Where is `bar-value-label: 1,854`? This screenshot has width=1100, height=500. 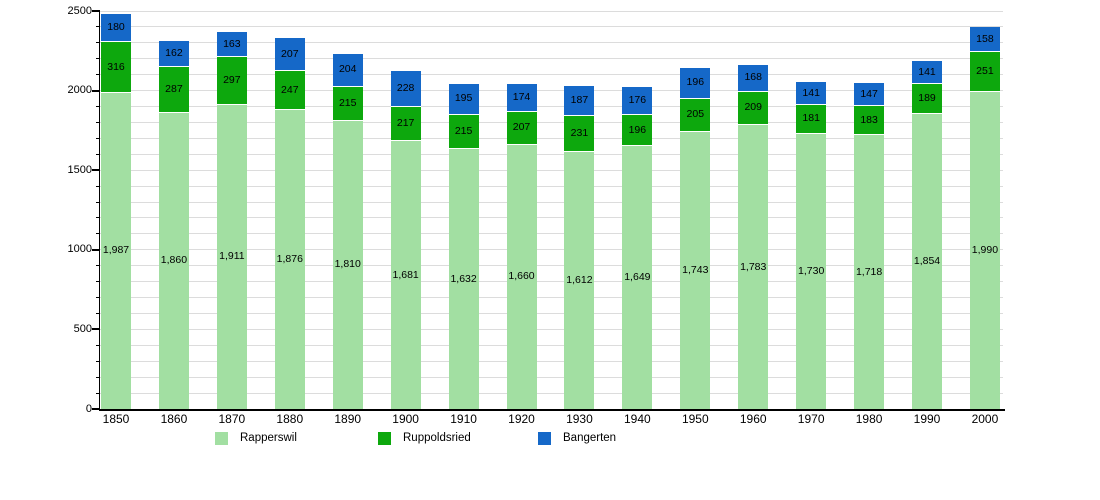
bar-value-label: 1,854 is located at coordinates (927, 260).